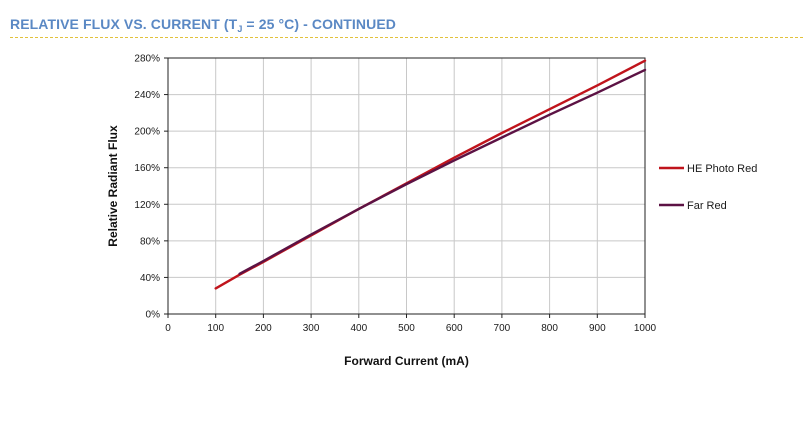 This screenshot has height=427, width=807. I want to click on y-axis-title: Relative Radiant Flux, so click(113, 186).